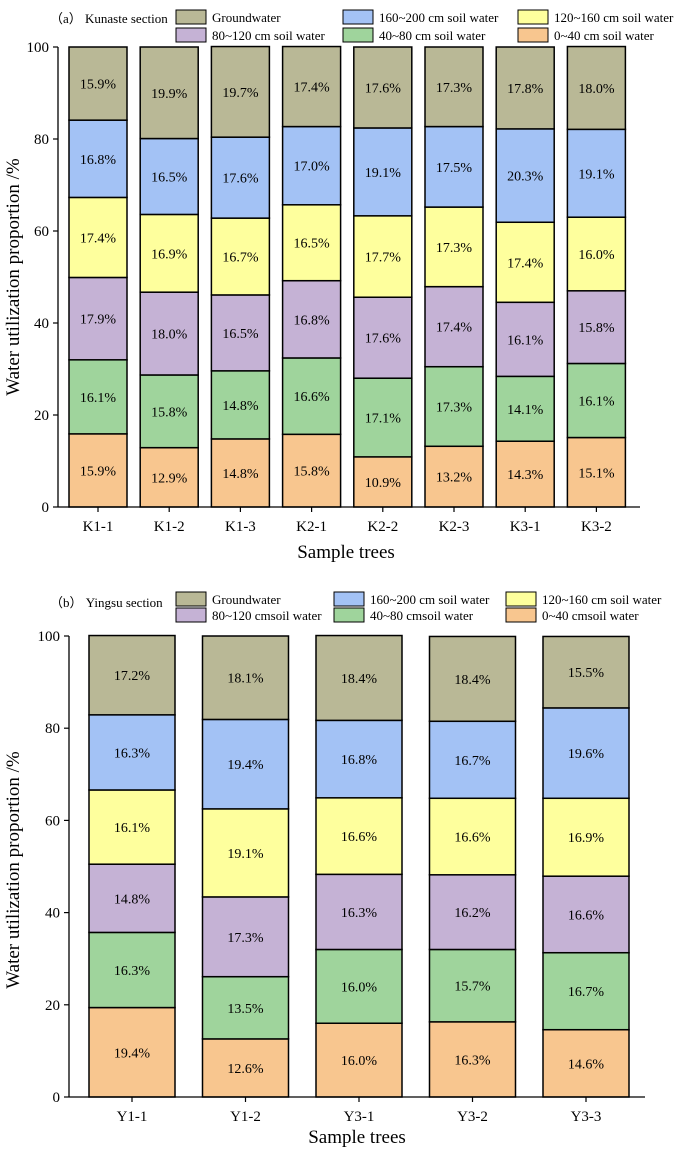  What do you see at coordinates (472, 680) in the screenshot?
I see `panel-b-data-label: 18.4%` at bounding box center [472, 680].